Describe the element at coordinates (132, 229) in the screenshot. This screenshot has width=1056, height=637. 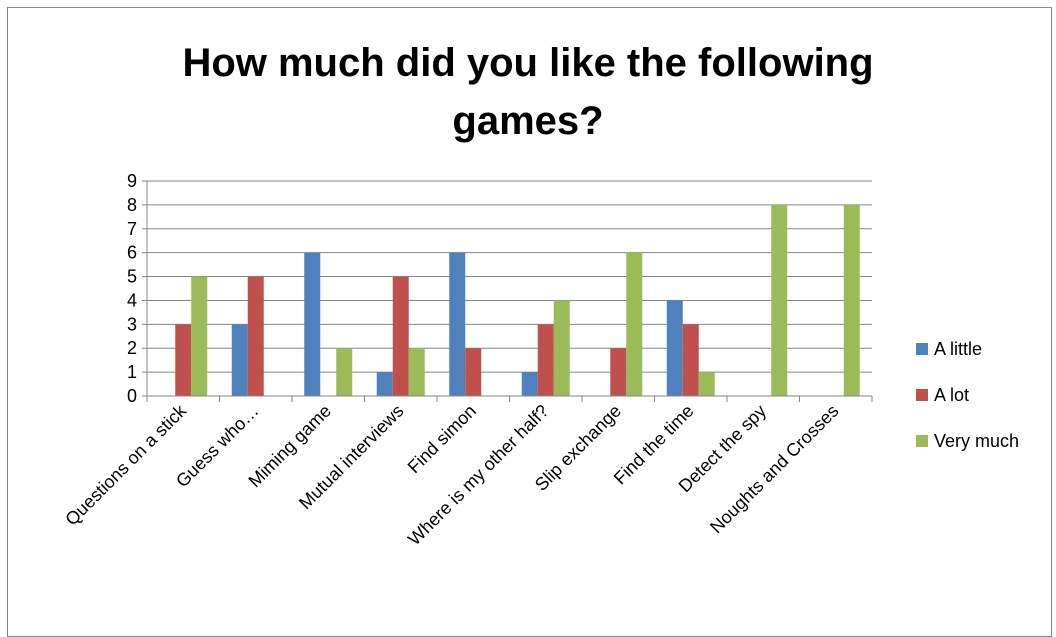
I see `y-tick-label: 7` at that location.